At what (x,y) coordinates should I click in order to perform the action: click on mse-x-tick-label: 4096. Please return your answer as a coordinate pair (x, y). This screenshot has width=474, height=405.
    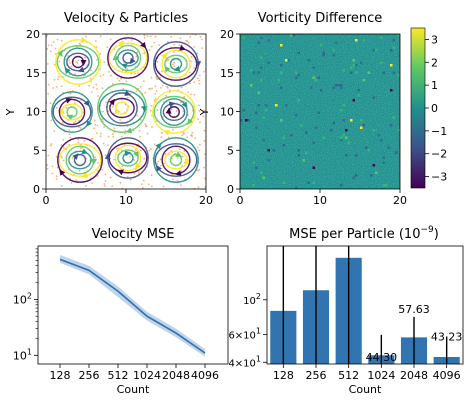
    Looking at the image, I should click on (205, 375).